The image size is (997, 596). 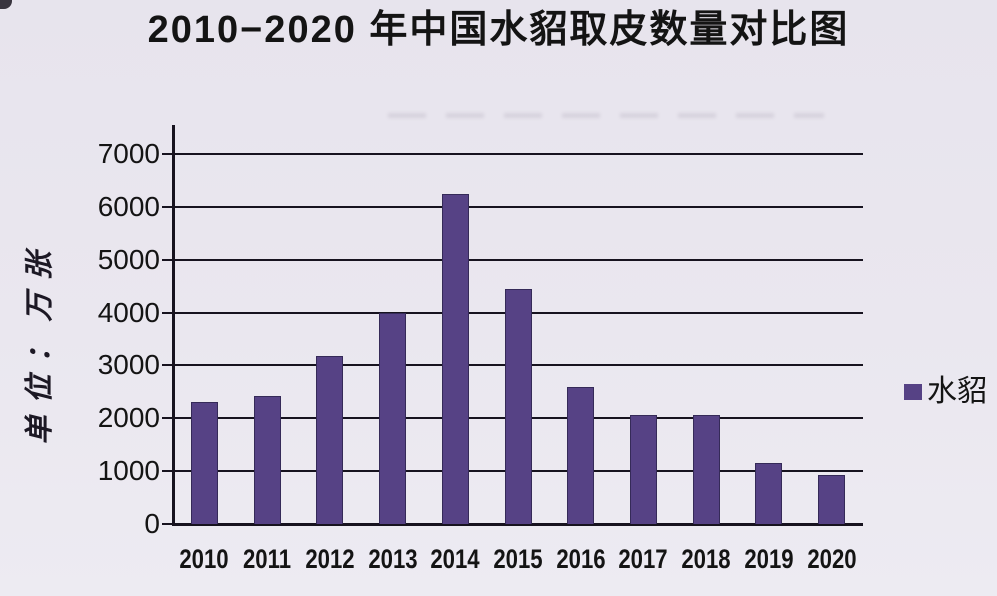 I want to click on y-axis-tick-label-5000: 5000, so click(x=128, y=259).